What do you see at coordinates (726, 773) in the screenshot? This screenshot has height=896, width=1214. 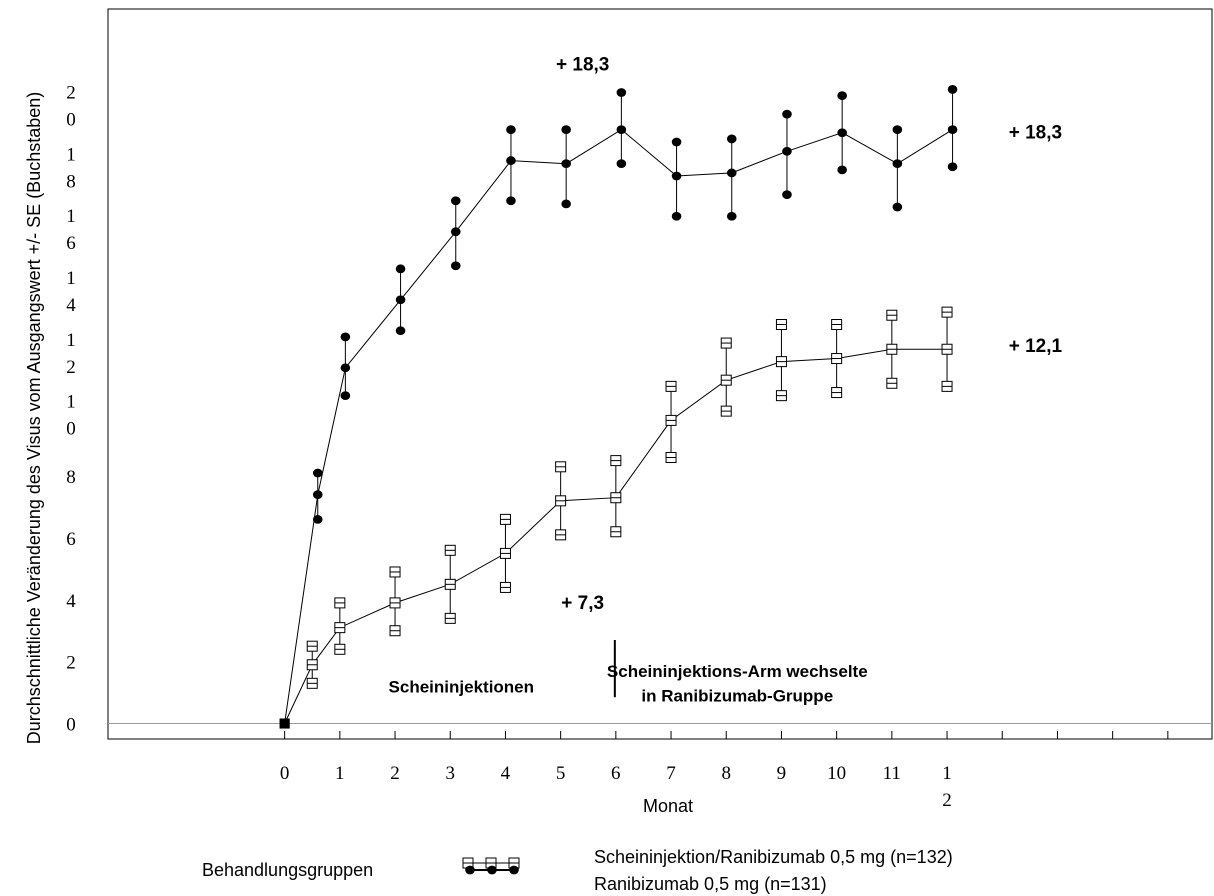 I see `x-tick-label: 8` at bounding box center [726, 773].